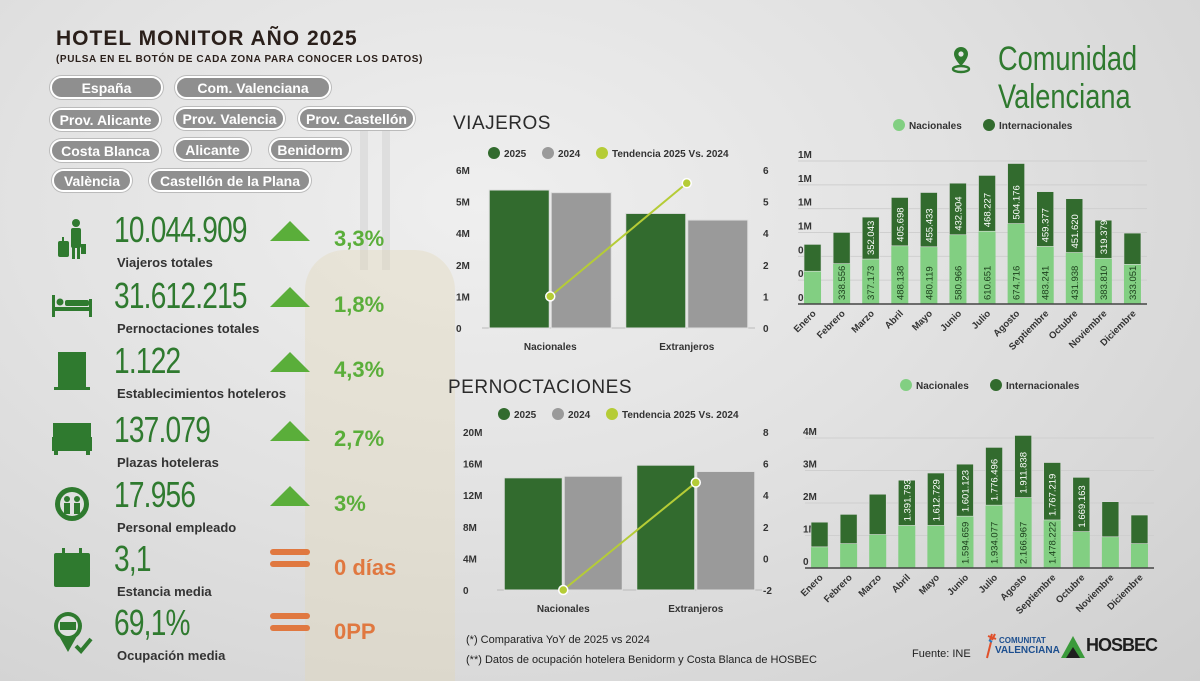 Image resolution: width=1200 pixels, height=681 pixels. I want to click on data-label-internacionales: 451.620, so click(1075, 231).